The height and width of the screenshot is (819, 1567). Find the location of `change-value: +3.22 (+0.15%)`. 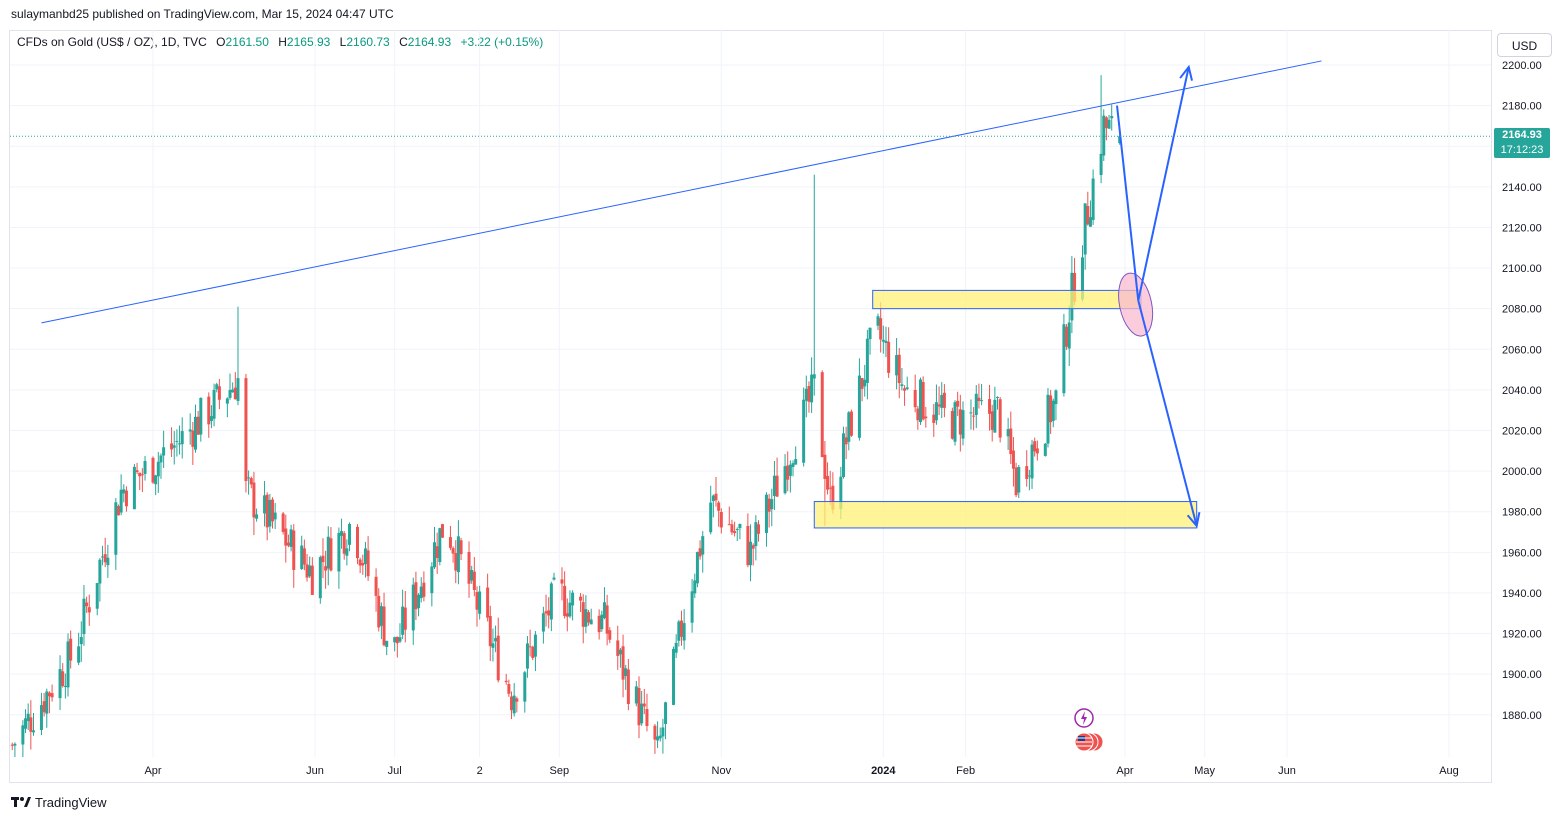

change-value: +3.22 (+0.15%) is located at coordinates (502, 42).